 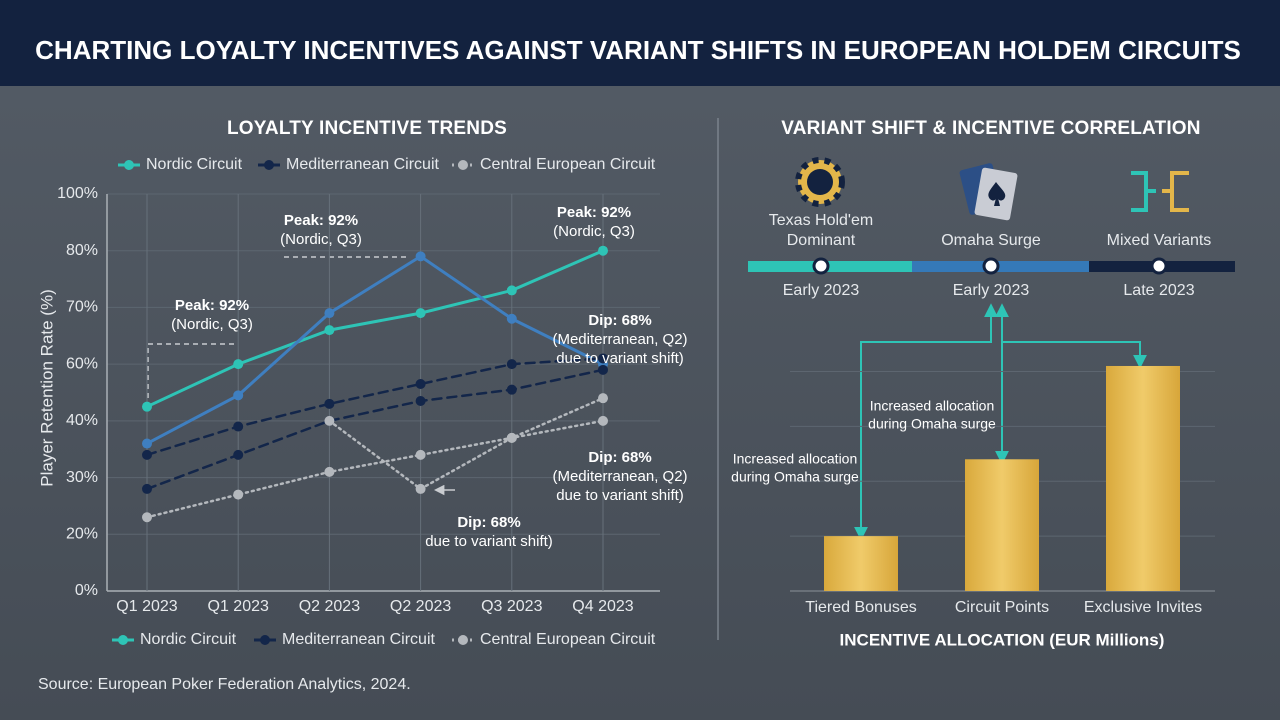 What do you see at coordinates (1158, 290) in the screenshot?
I see `stage-date: Late 2023` at bounding box center [1158, 290].